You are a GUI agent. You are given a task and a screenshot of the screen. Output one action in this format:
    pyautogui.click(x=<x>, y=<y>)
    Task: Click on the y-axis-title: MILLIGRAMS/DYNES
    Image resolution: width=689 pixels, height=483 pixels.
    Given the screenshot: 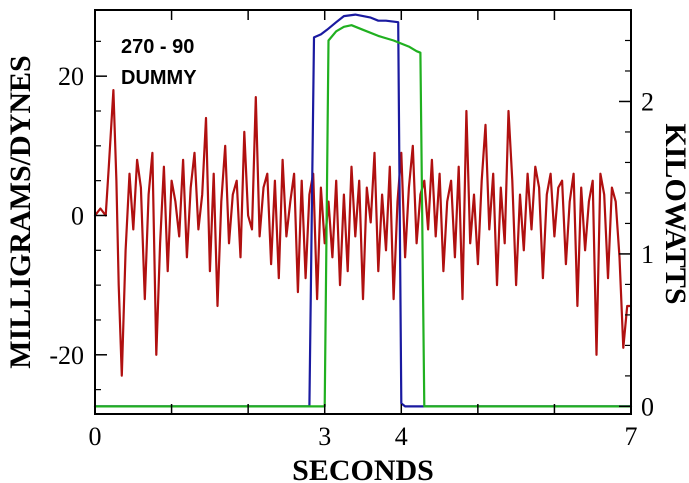 What is the action you would take?
    pyautogui.click(x=20, y=211)
    